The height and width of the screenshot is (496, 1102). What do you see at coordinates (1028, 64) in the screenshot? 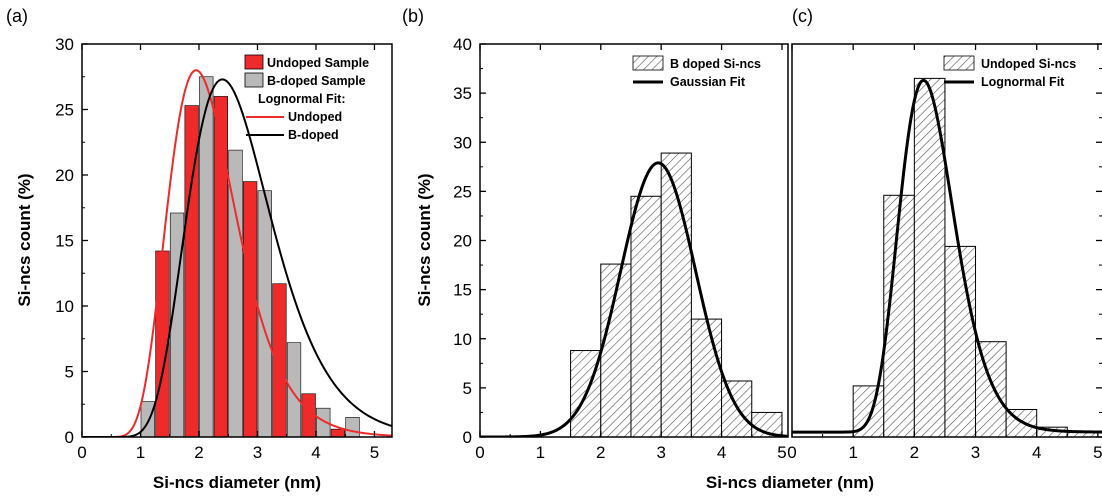
I see `legend-label-undoped-si-ncs: Undoped Si-ncs` at bounding box center [1028, 64].